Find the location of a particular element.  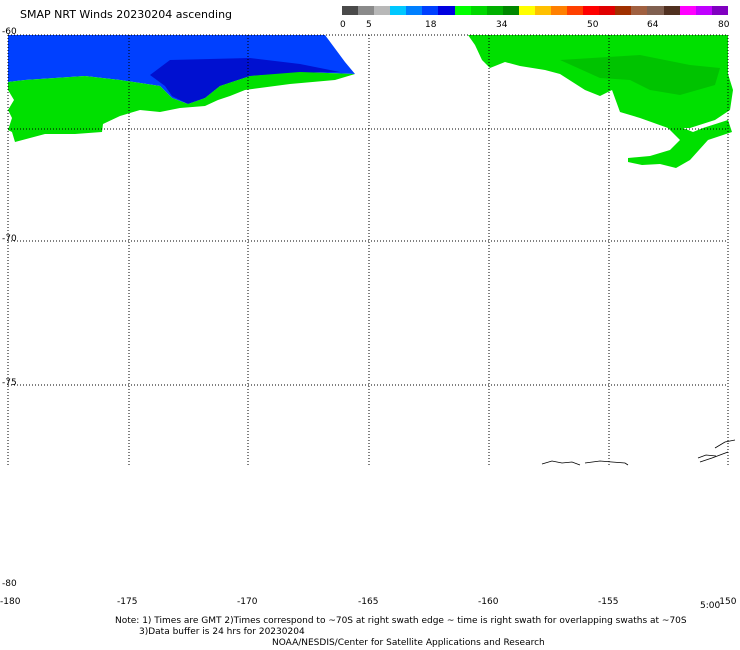

colorbar-label-50: 50 is located at coordinates (593, 25).